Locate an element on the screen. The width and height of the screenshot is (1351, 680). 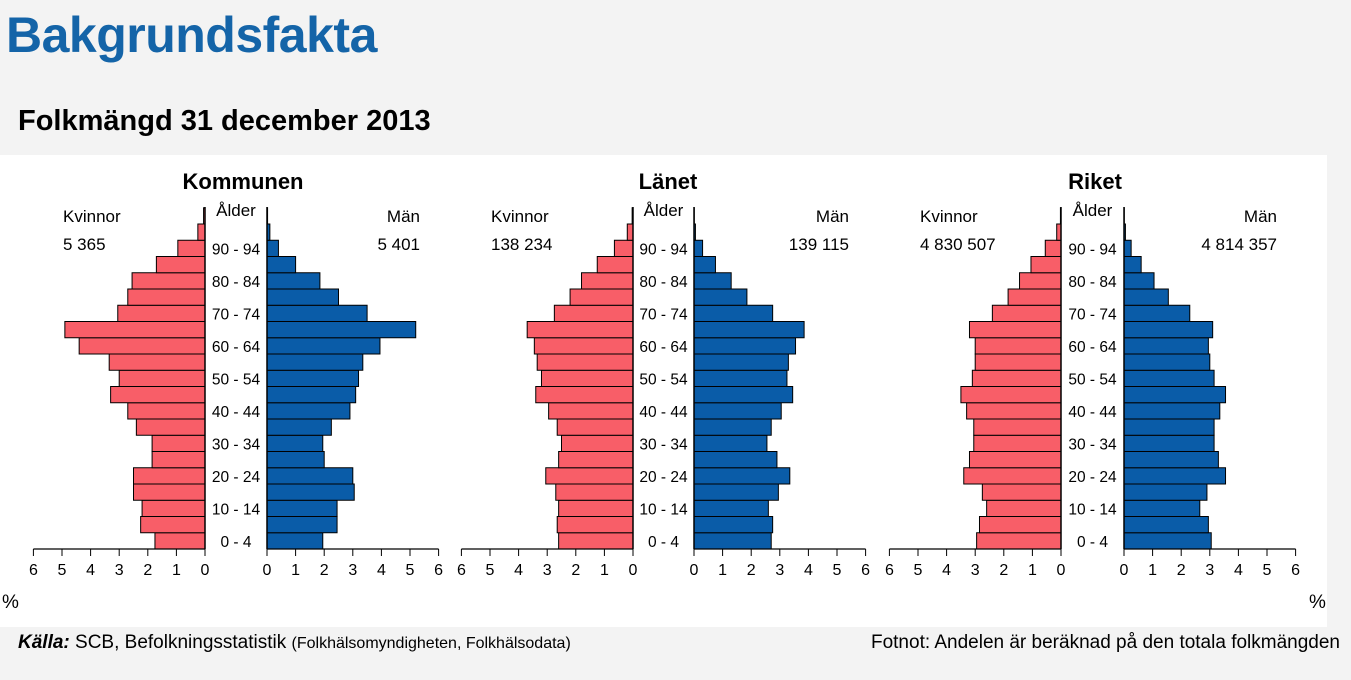
age-tick-label: 60 - 64 is located at coordinates (663, 347).